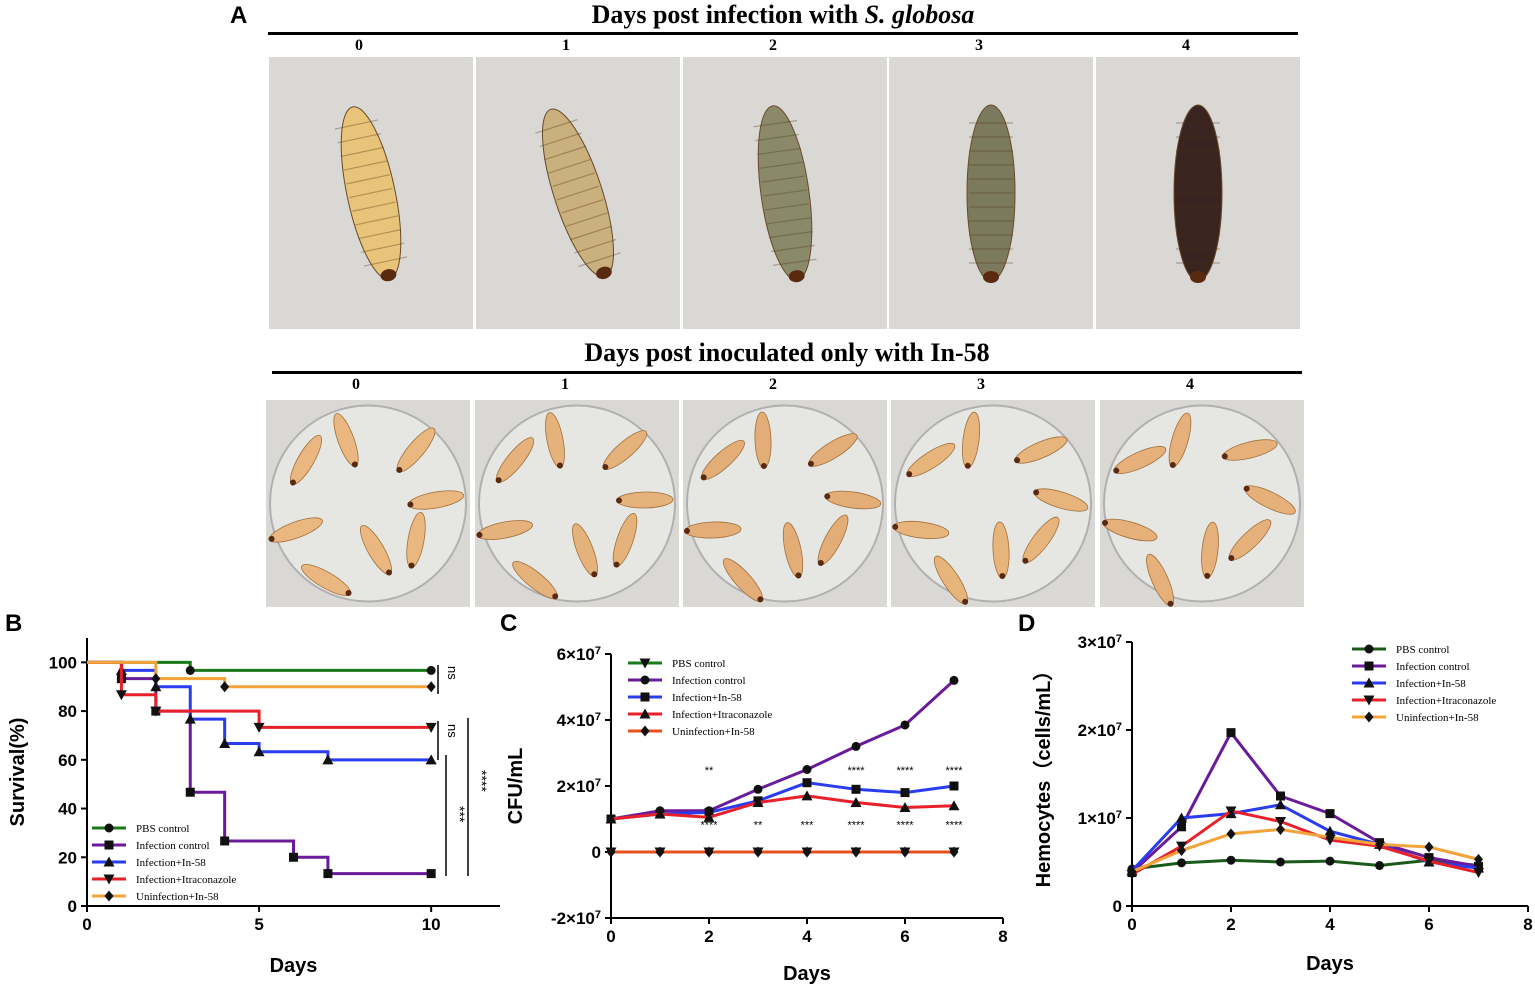  I want to click on tick-label: 10, so click(431, 924).